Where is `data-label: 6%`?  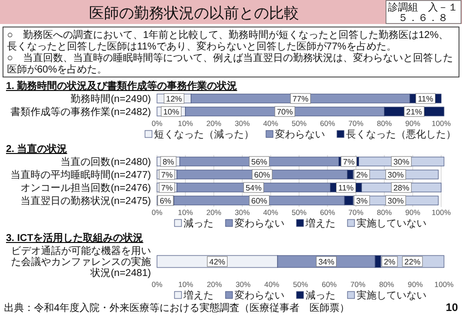 data-label: 6% is located at coordinates (166, 201).